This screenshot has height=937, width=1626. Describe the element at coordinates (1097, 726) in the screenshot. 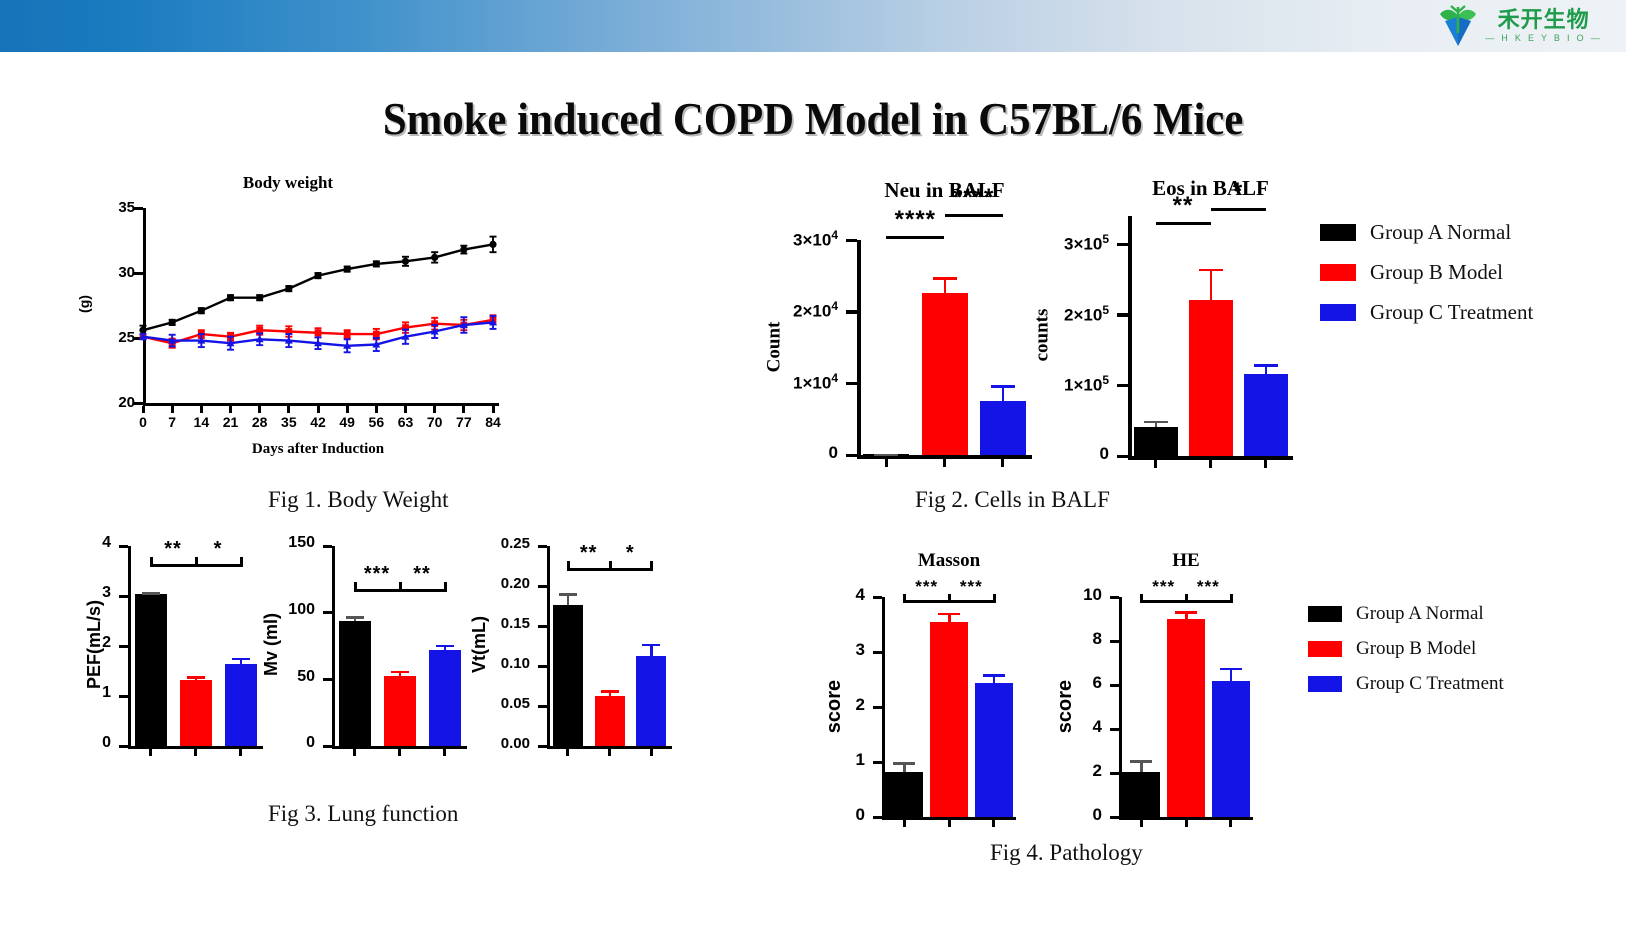

I see `y-tick-label: 4` at that location.